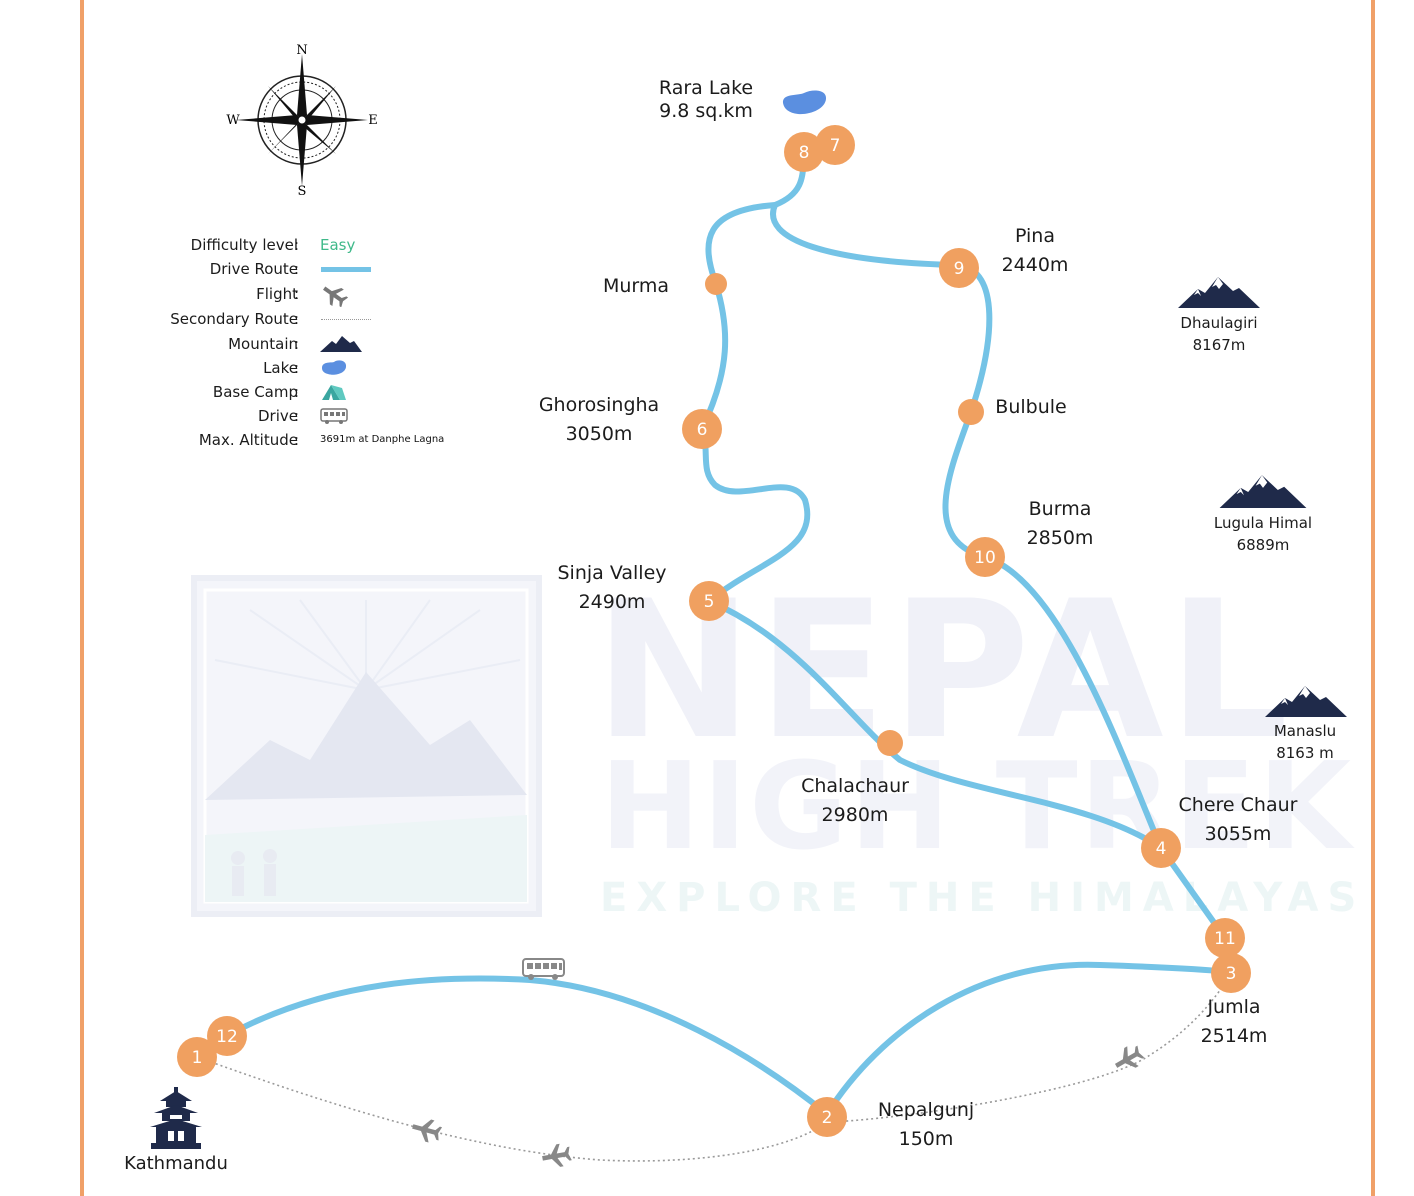 The image size is (1414, 1196). What do you see at coordinates (277, 294) in the screenshot?
I see `legend-key-flight: Flight` at bounding box center [277, 294].